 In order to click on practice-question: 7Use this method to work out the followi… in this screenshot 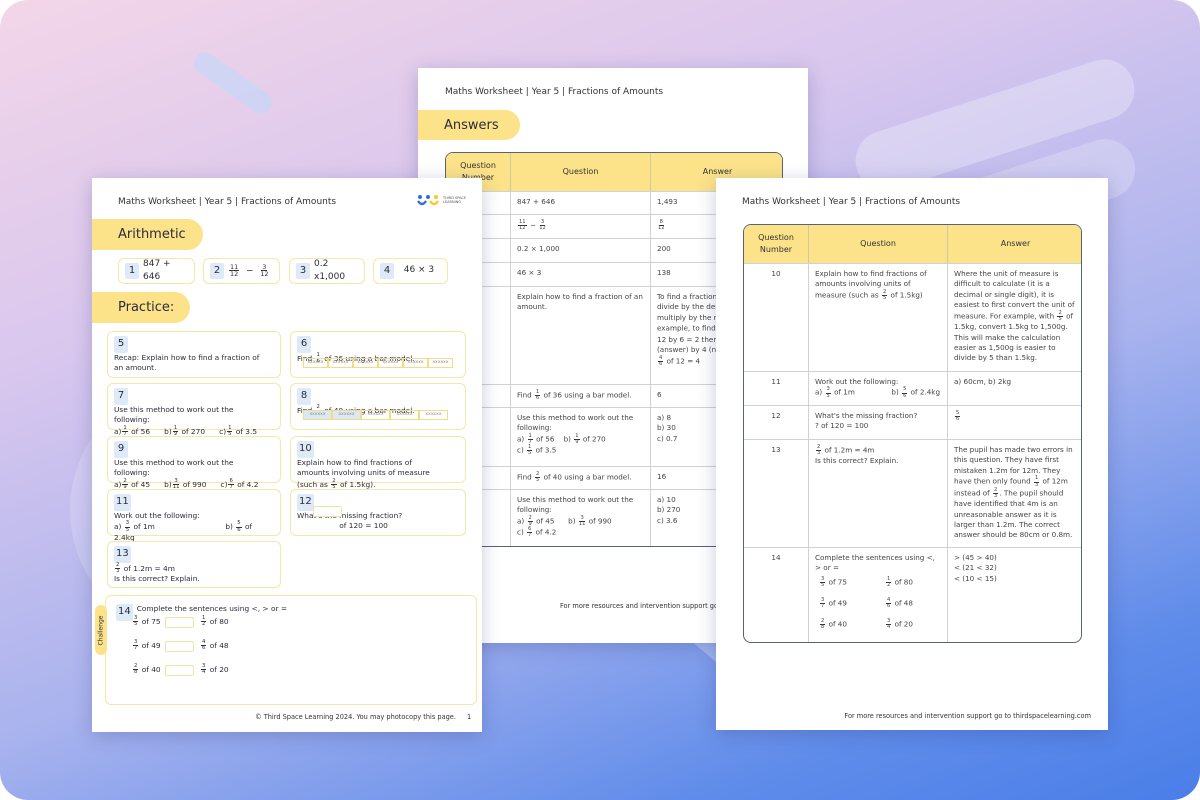, I will do `click(194, 410)`.